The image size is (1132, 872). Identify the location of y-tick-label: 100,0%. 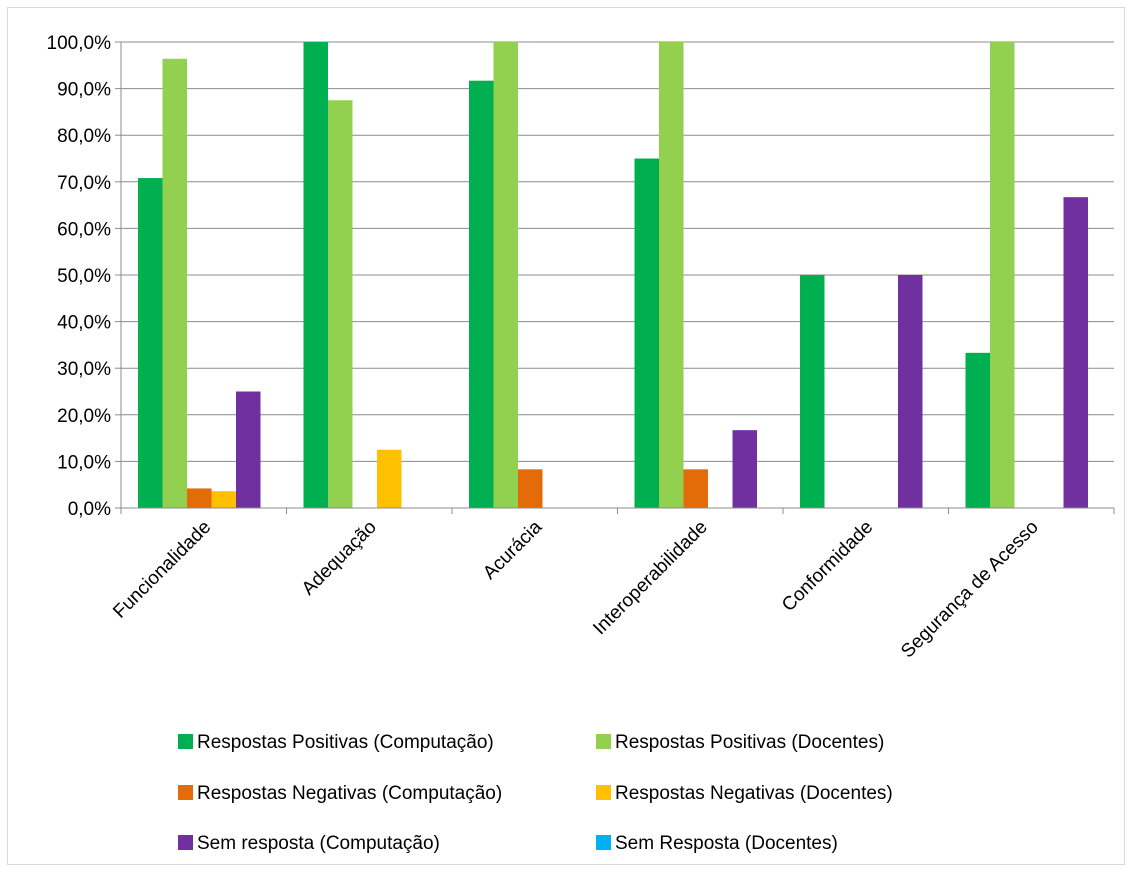
(79, 43).